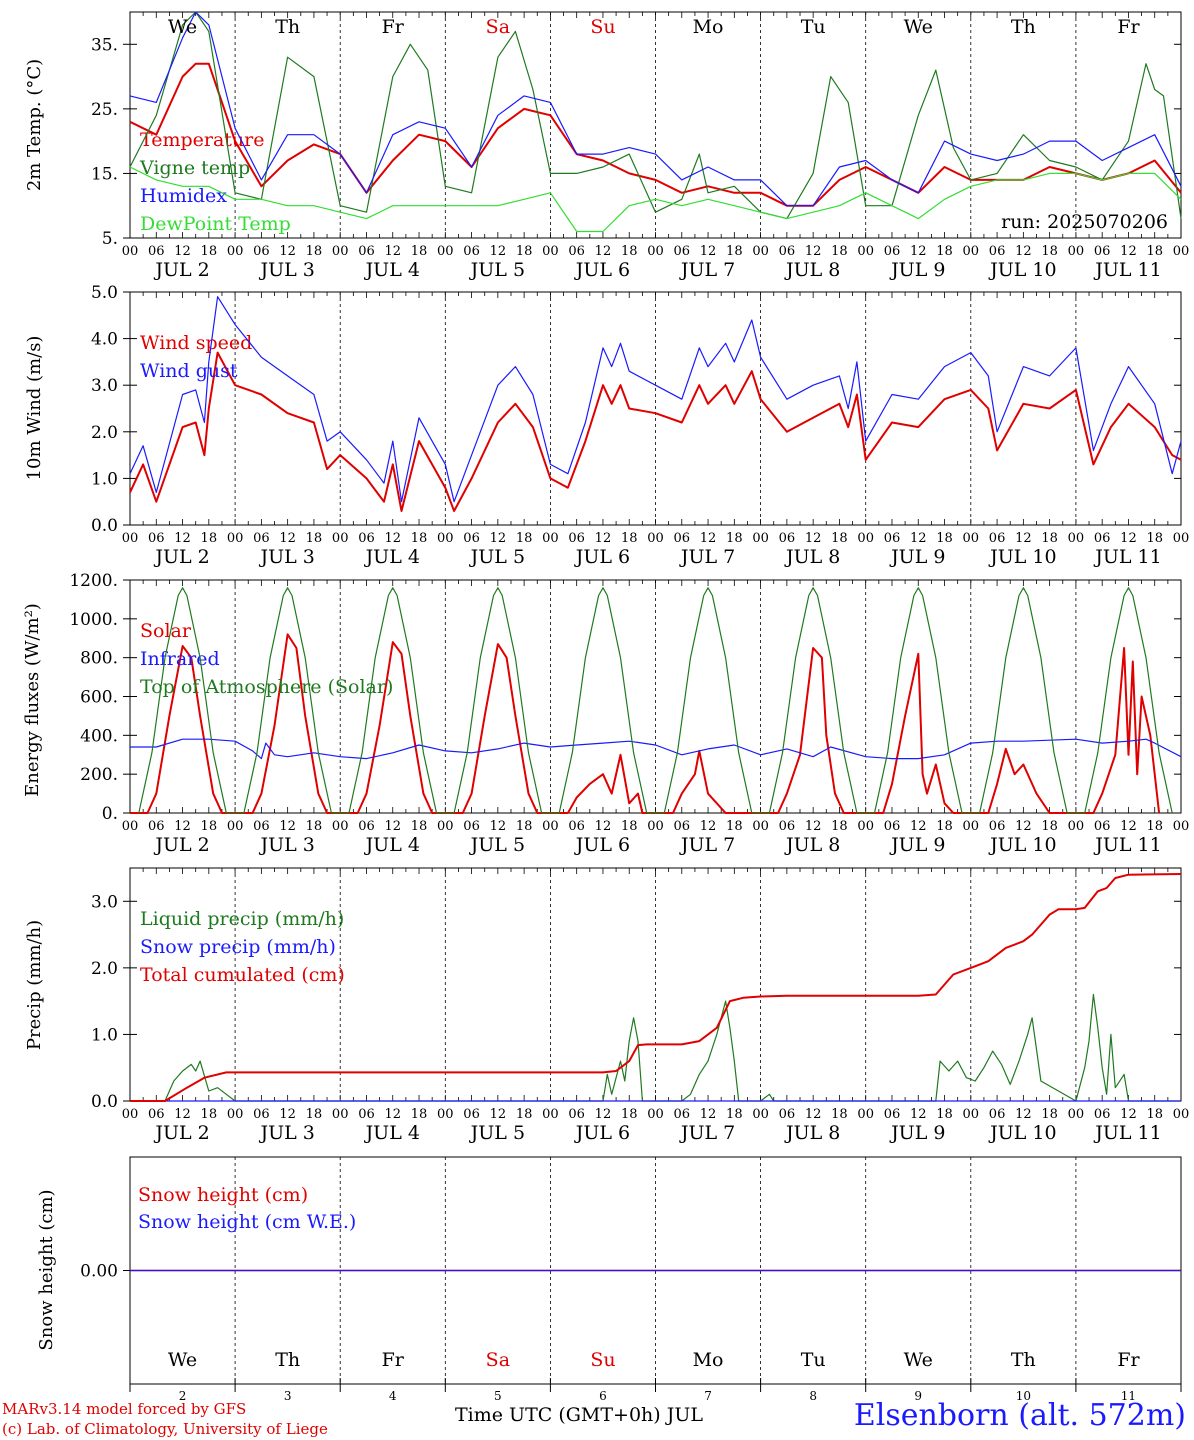 The height and width of the screenshot is (1440, 1194). What do you see at coordinates (124, 1409) in the screenshot?
I see `credit-model: MARv3.14 model forced by GFS` at bounding box center [124, 1409].